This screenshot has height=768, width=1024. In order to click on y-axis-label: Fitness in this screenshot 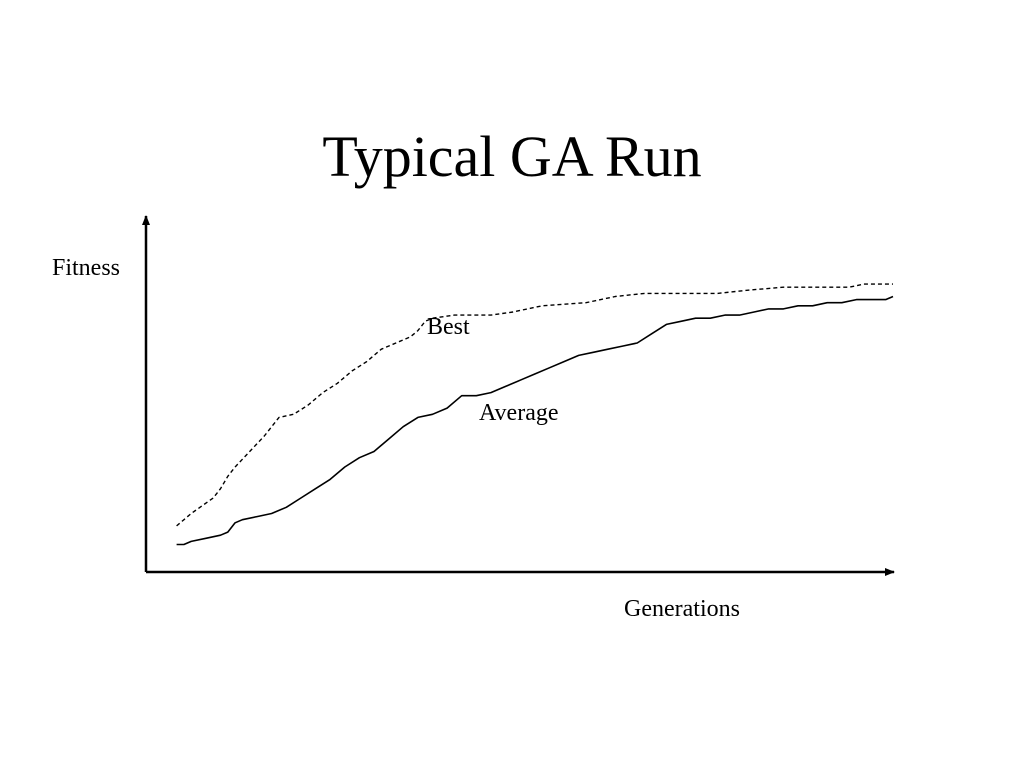, I will do `click(86, 268)`.